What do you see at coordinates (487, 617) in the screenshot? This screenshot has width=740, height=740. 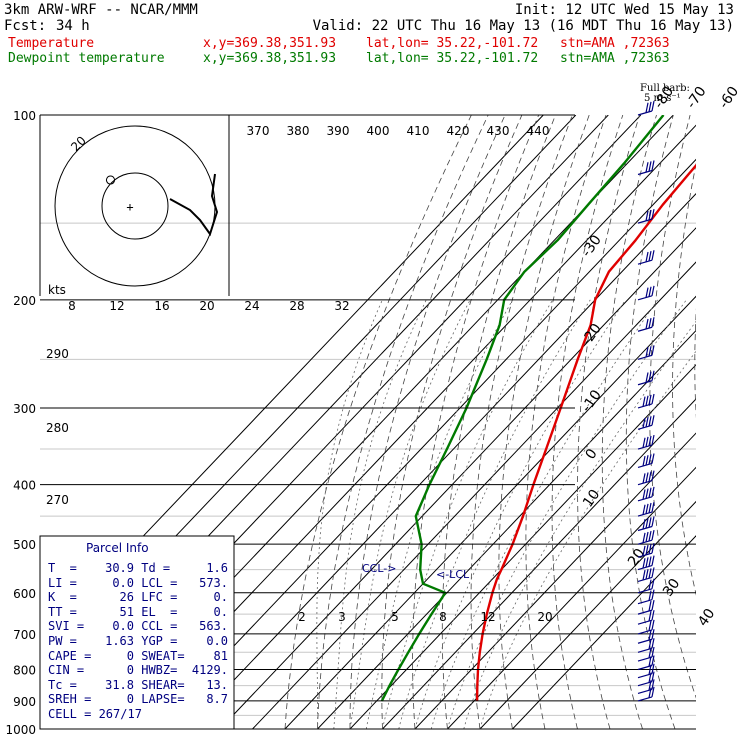 I see `mixing-ratio-label: 12` at bounding box center [487, 617].